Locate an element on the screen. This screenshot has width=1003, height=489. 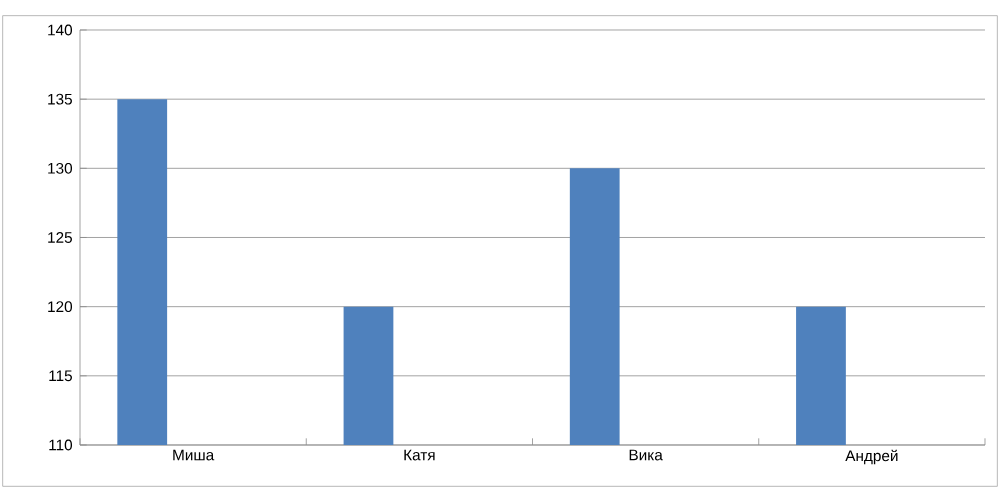
y-tick-label: 135 is located at coordinates (60, 99).